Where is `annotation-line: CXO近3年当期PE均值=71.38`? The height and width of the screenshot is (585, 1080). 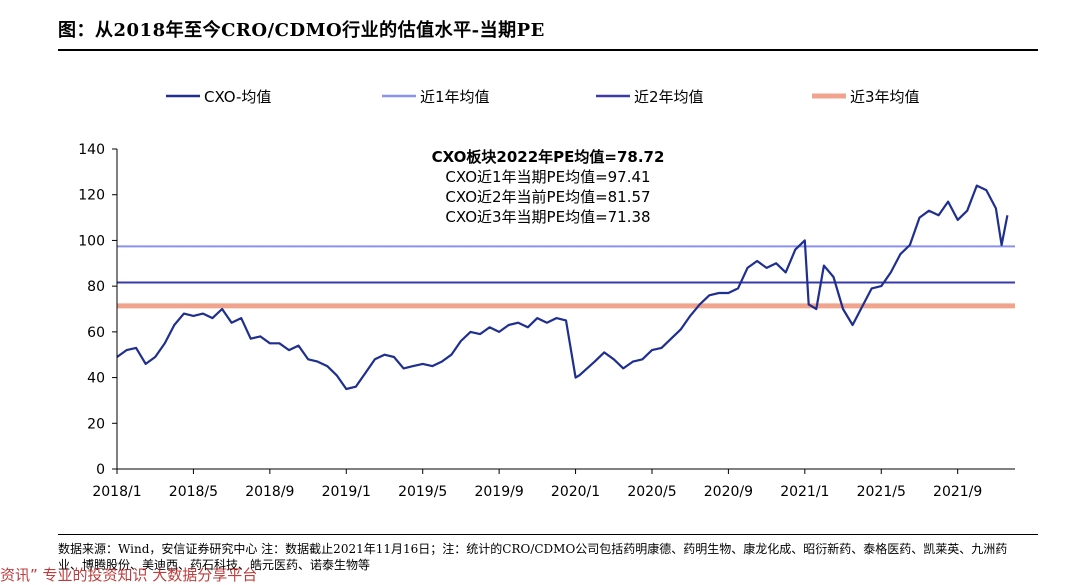 annotation-line: CXO近3年当期PE均值=71.38 is located at coordinates (547, 217).